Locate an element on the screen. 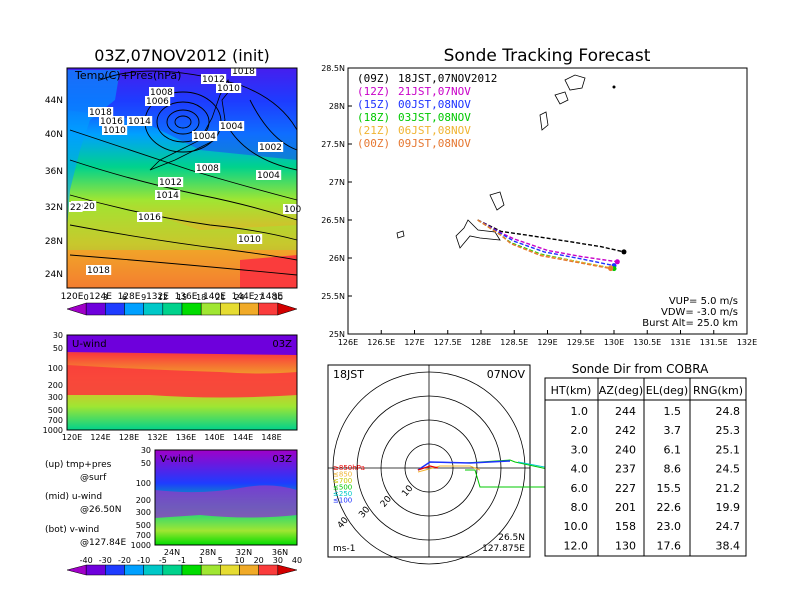 The height and width of the screenshot is (612, 792). isobar-label: 1014 is located at coordinates (139, 122).